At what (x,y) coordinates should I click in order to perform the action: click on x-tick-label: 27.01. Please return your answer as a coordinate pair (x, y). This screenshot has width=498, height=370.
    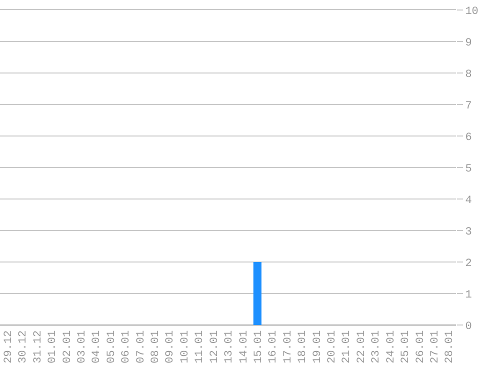
    Looking at the image, I should click on (436, 347).